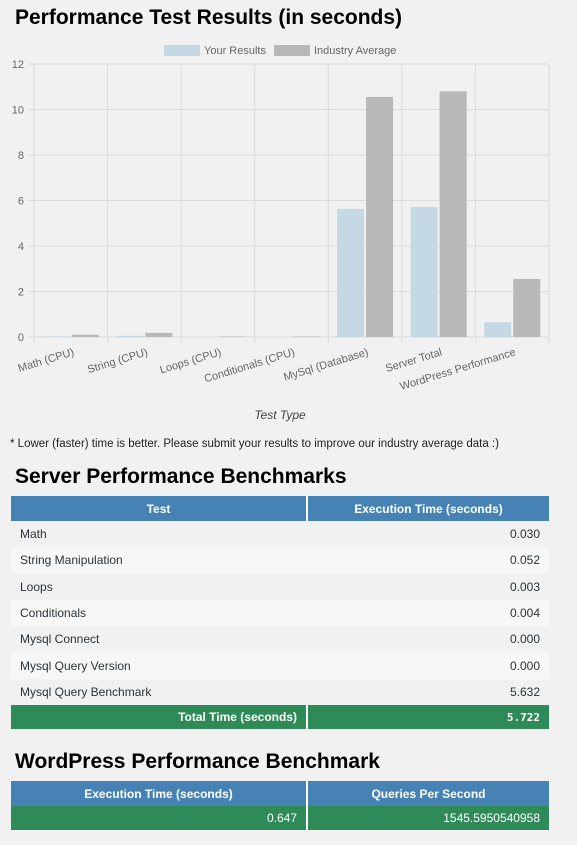 The height and width of the screenshot is (845, 577). What do you see at coordinates (21, 247) in the screenshot?
I see `y-tick-label: 4` at bounding box center [21, 247].